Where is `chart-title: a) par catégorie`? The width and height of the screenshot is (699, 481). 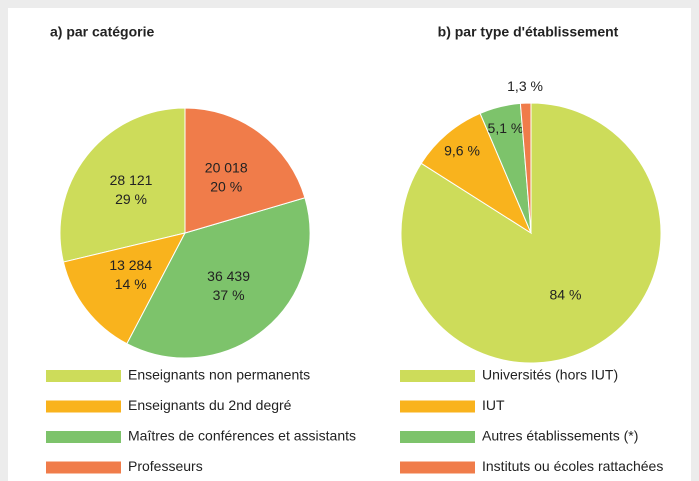
chart-title: a) par catégorie is located at coordinates (102, 32).